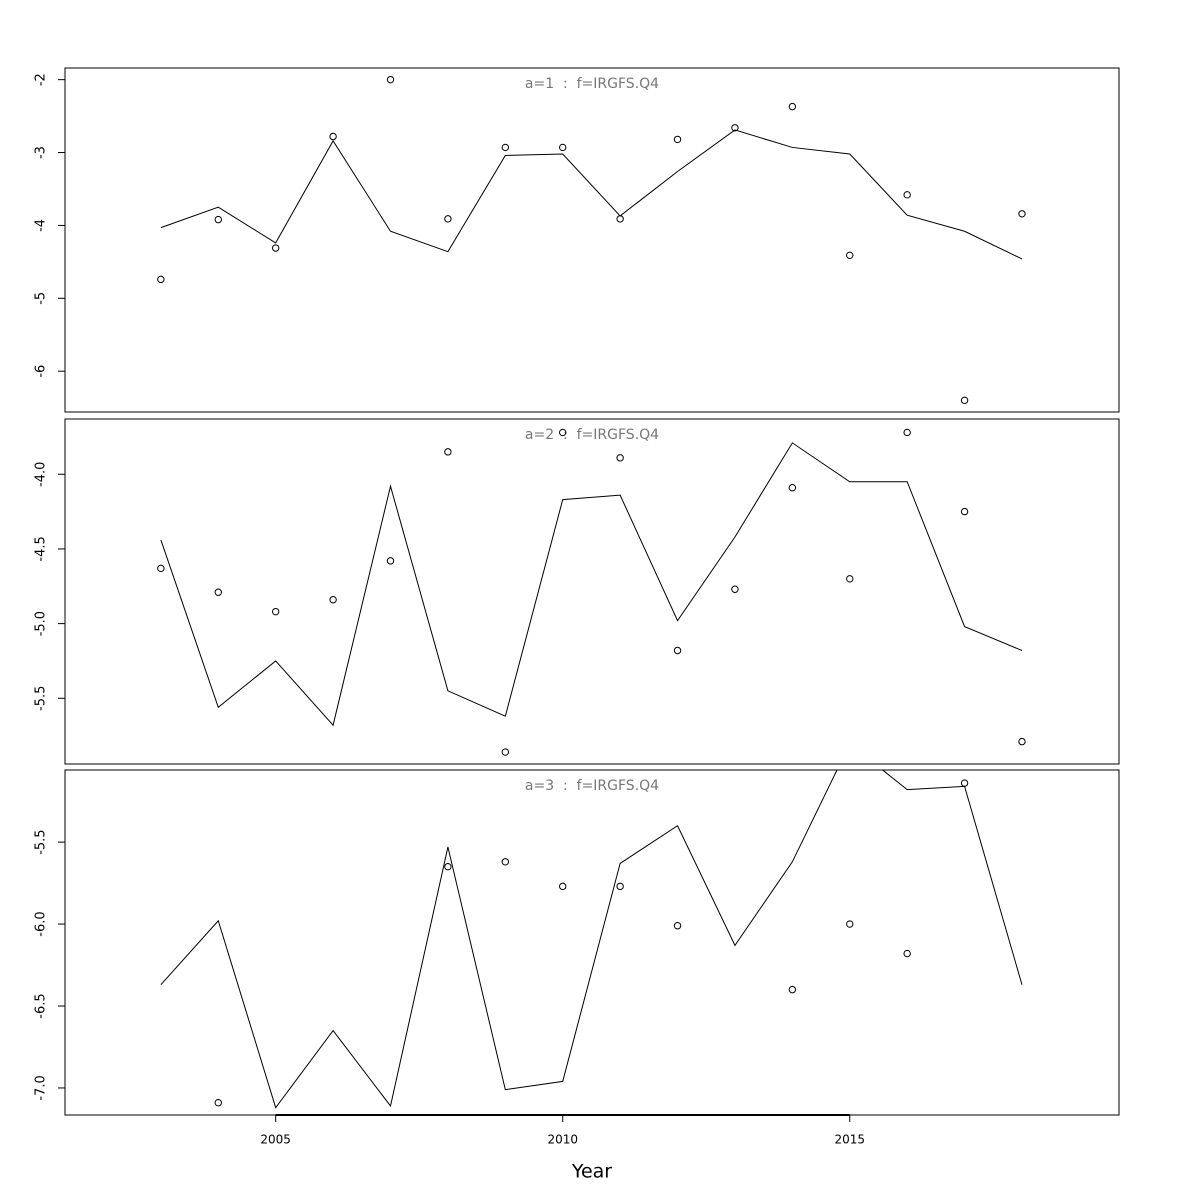  I want to click on x-axis-label: Year, so click(591, 1172).